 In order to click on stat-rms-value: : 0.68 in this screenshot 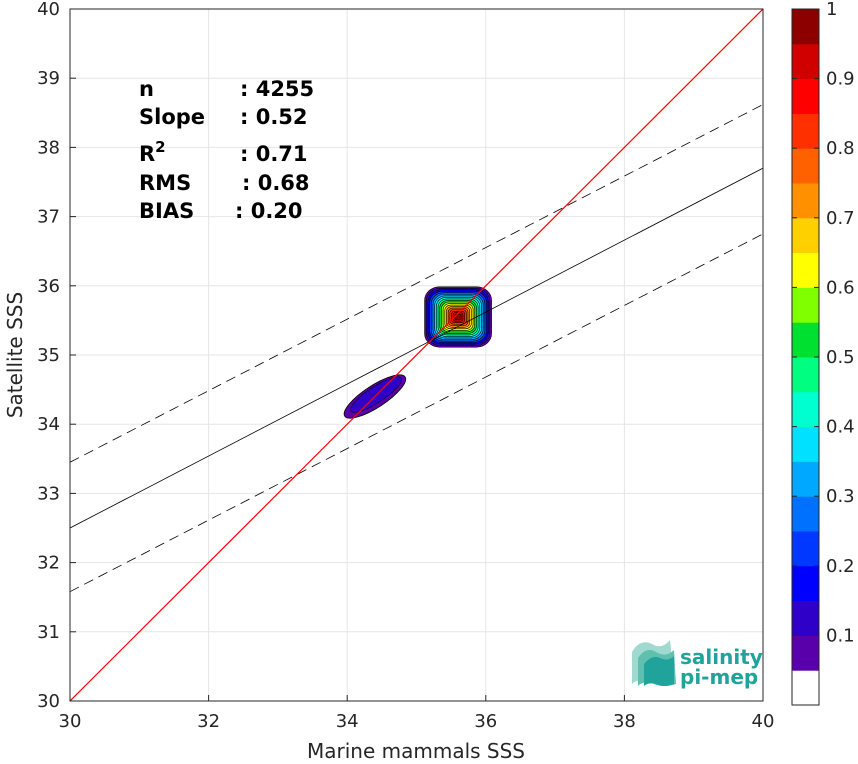, I will do `click(276, 183)`.